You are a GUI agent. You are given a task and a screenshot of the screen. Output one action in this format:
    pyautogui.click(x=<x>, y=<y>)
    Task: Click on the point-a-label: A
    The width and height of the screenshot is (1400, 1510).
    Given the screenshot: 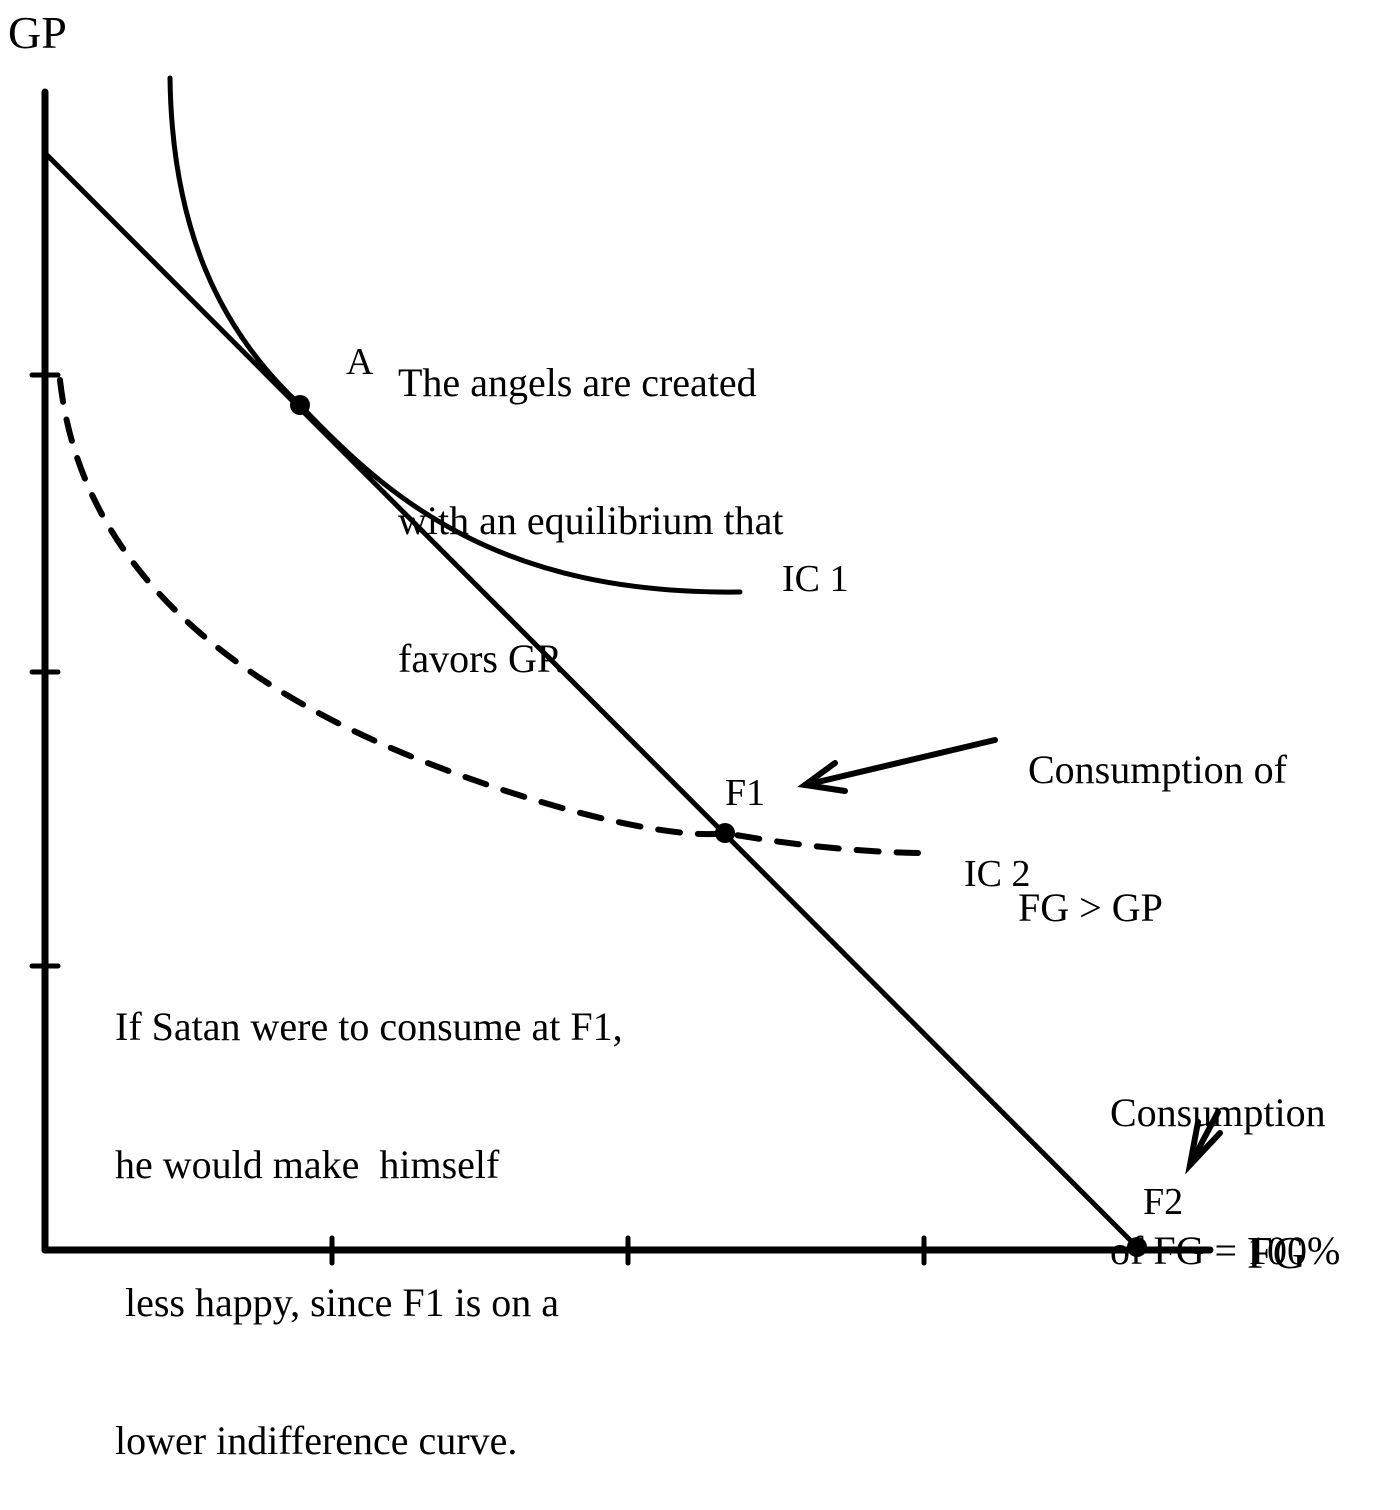 What is the action you would take?
    pyautogui.click(x=360, y=362)
    